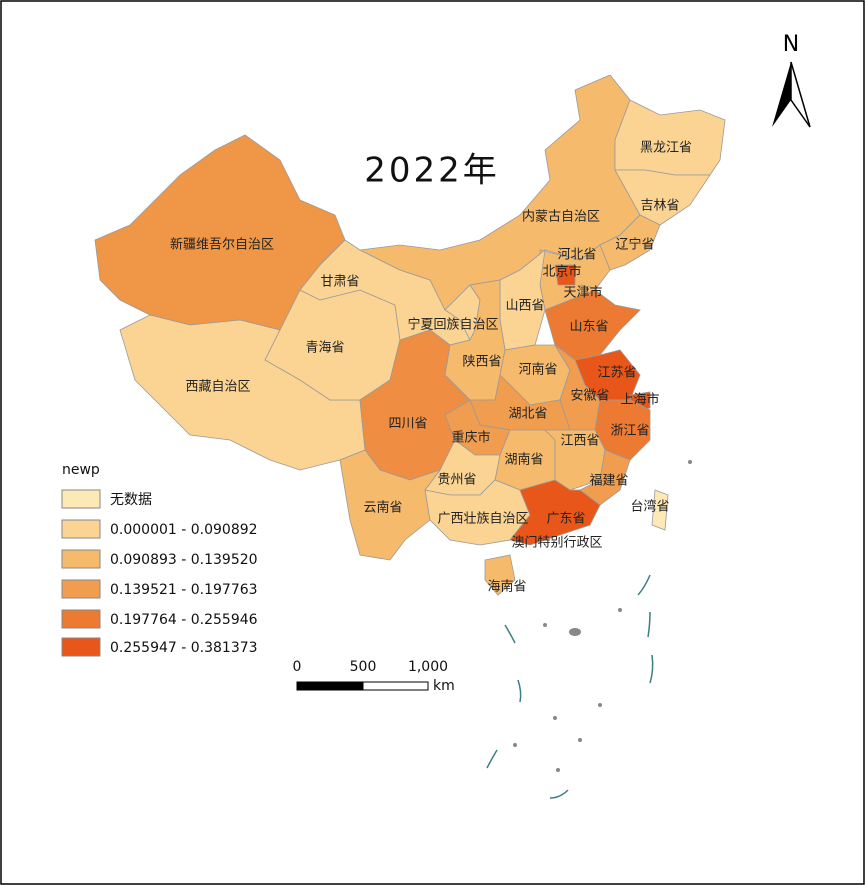 This screenshot has width=865, height=885. I want to click on province-label: 新疆维吾尔自治区, so click(222, 245).